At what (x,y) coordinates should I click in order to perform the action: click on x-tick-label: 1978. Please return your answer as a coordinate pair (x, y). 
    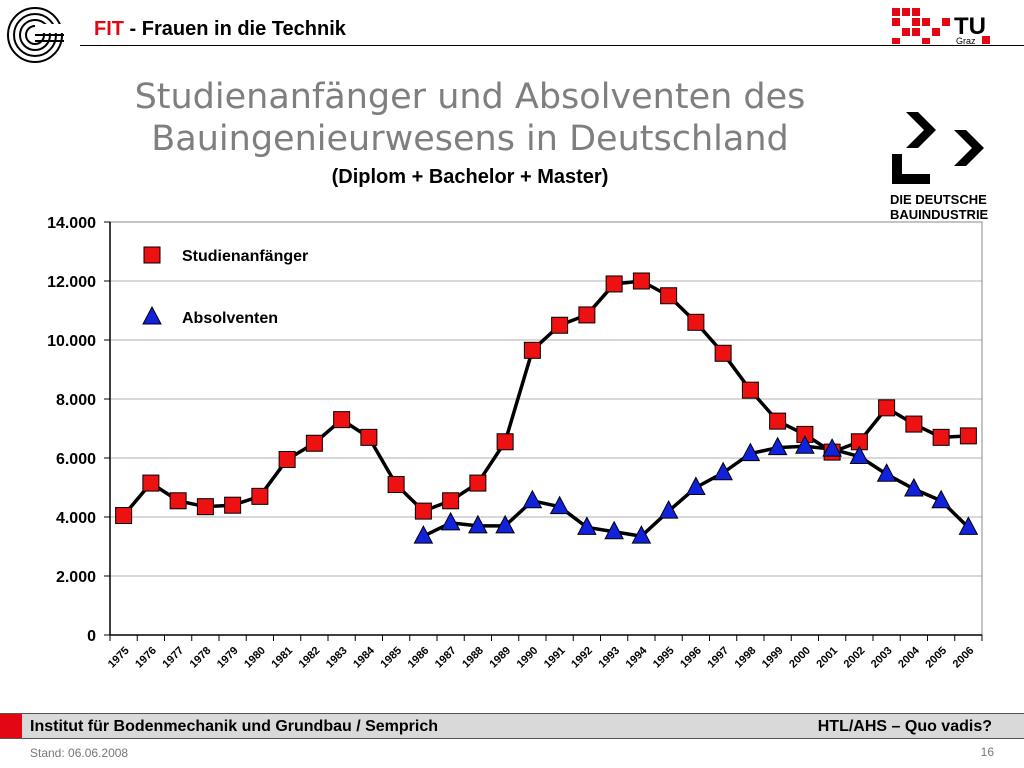
    Looking at the image, I should click on (201, 658).